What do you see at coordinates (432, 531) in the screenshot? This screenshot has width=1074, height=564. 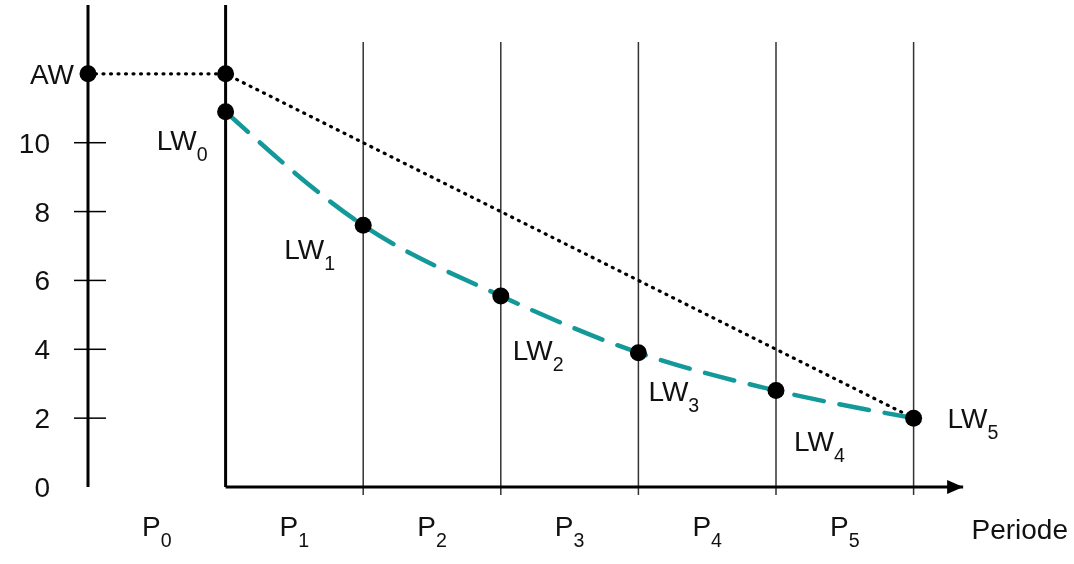 I see `x-tick-label: P$_{2}$` at bounding box center [432, 531].